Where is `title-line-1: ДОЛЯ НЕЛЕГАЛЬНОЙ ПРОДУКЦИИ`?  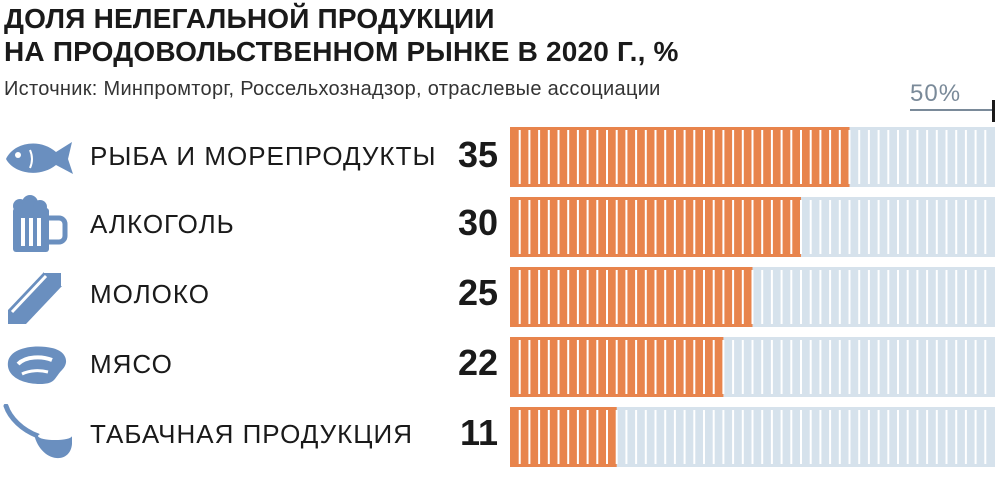 title-line-1: ДОЛЯ НЕЛЕГАЛЬНОЙ ПРОДУКЦИИ is located at coordinates (249, 18).